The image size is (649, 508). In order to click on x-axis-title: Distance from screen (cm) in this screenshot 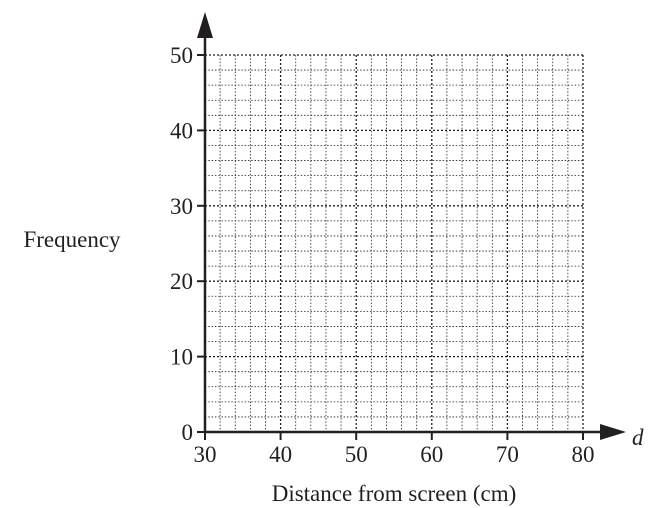, I will do `click(394, 493)`.